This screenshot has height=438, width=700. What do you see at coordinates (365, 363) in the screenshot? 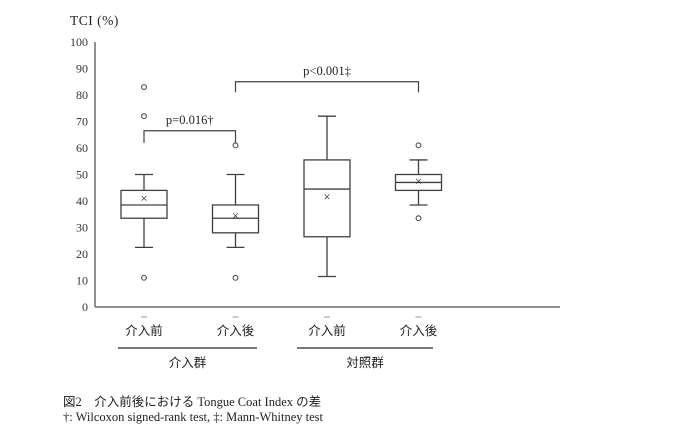
I see `group-label: 対照群` at bounding box center [365, 363].